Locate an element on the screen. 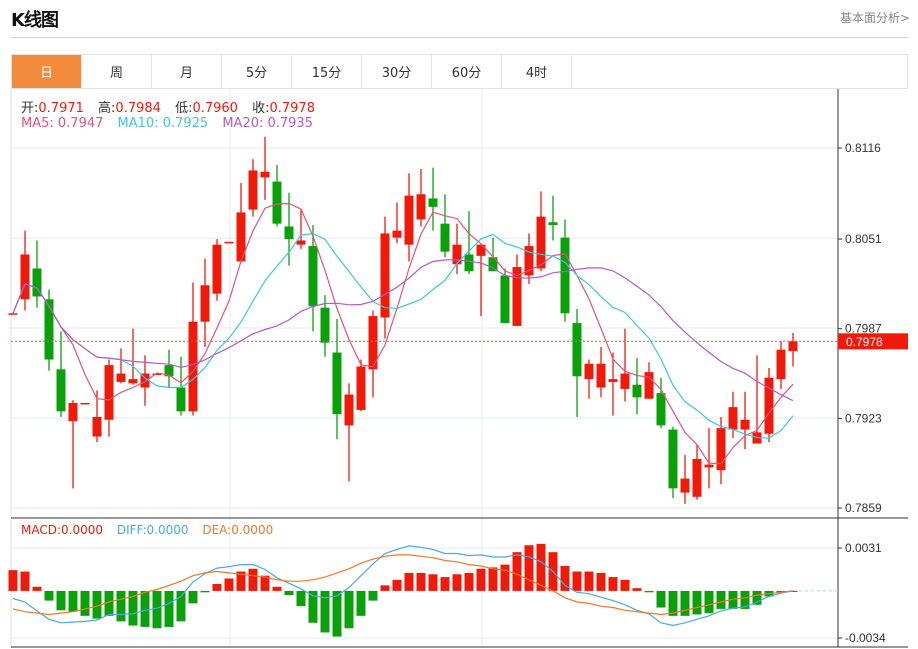  tab-30min: 30分 is located at coordinates (397, 71).